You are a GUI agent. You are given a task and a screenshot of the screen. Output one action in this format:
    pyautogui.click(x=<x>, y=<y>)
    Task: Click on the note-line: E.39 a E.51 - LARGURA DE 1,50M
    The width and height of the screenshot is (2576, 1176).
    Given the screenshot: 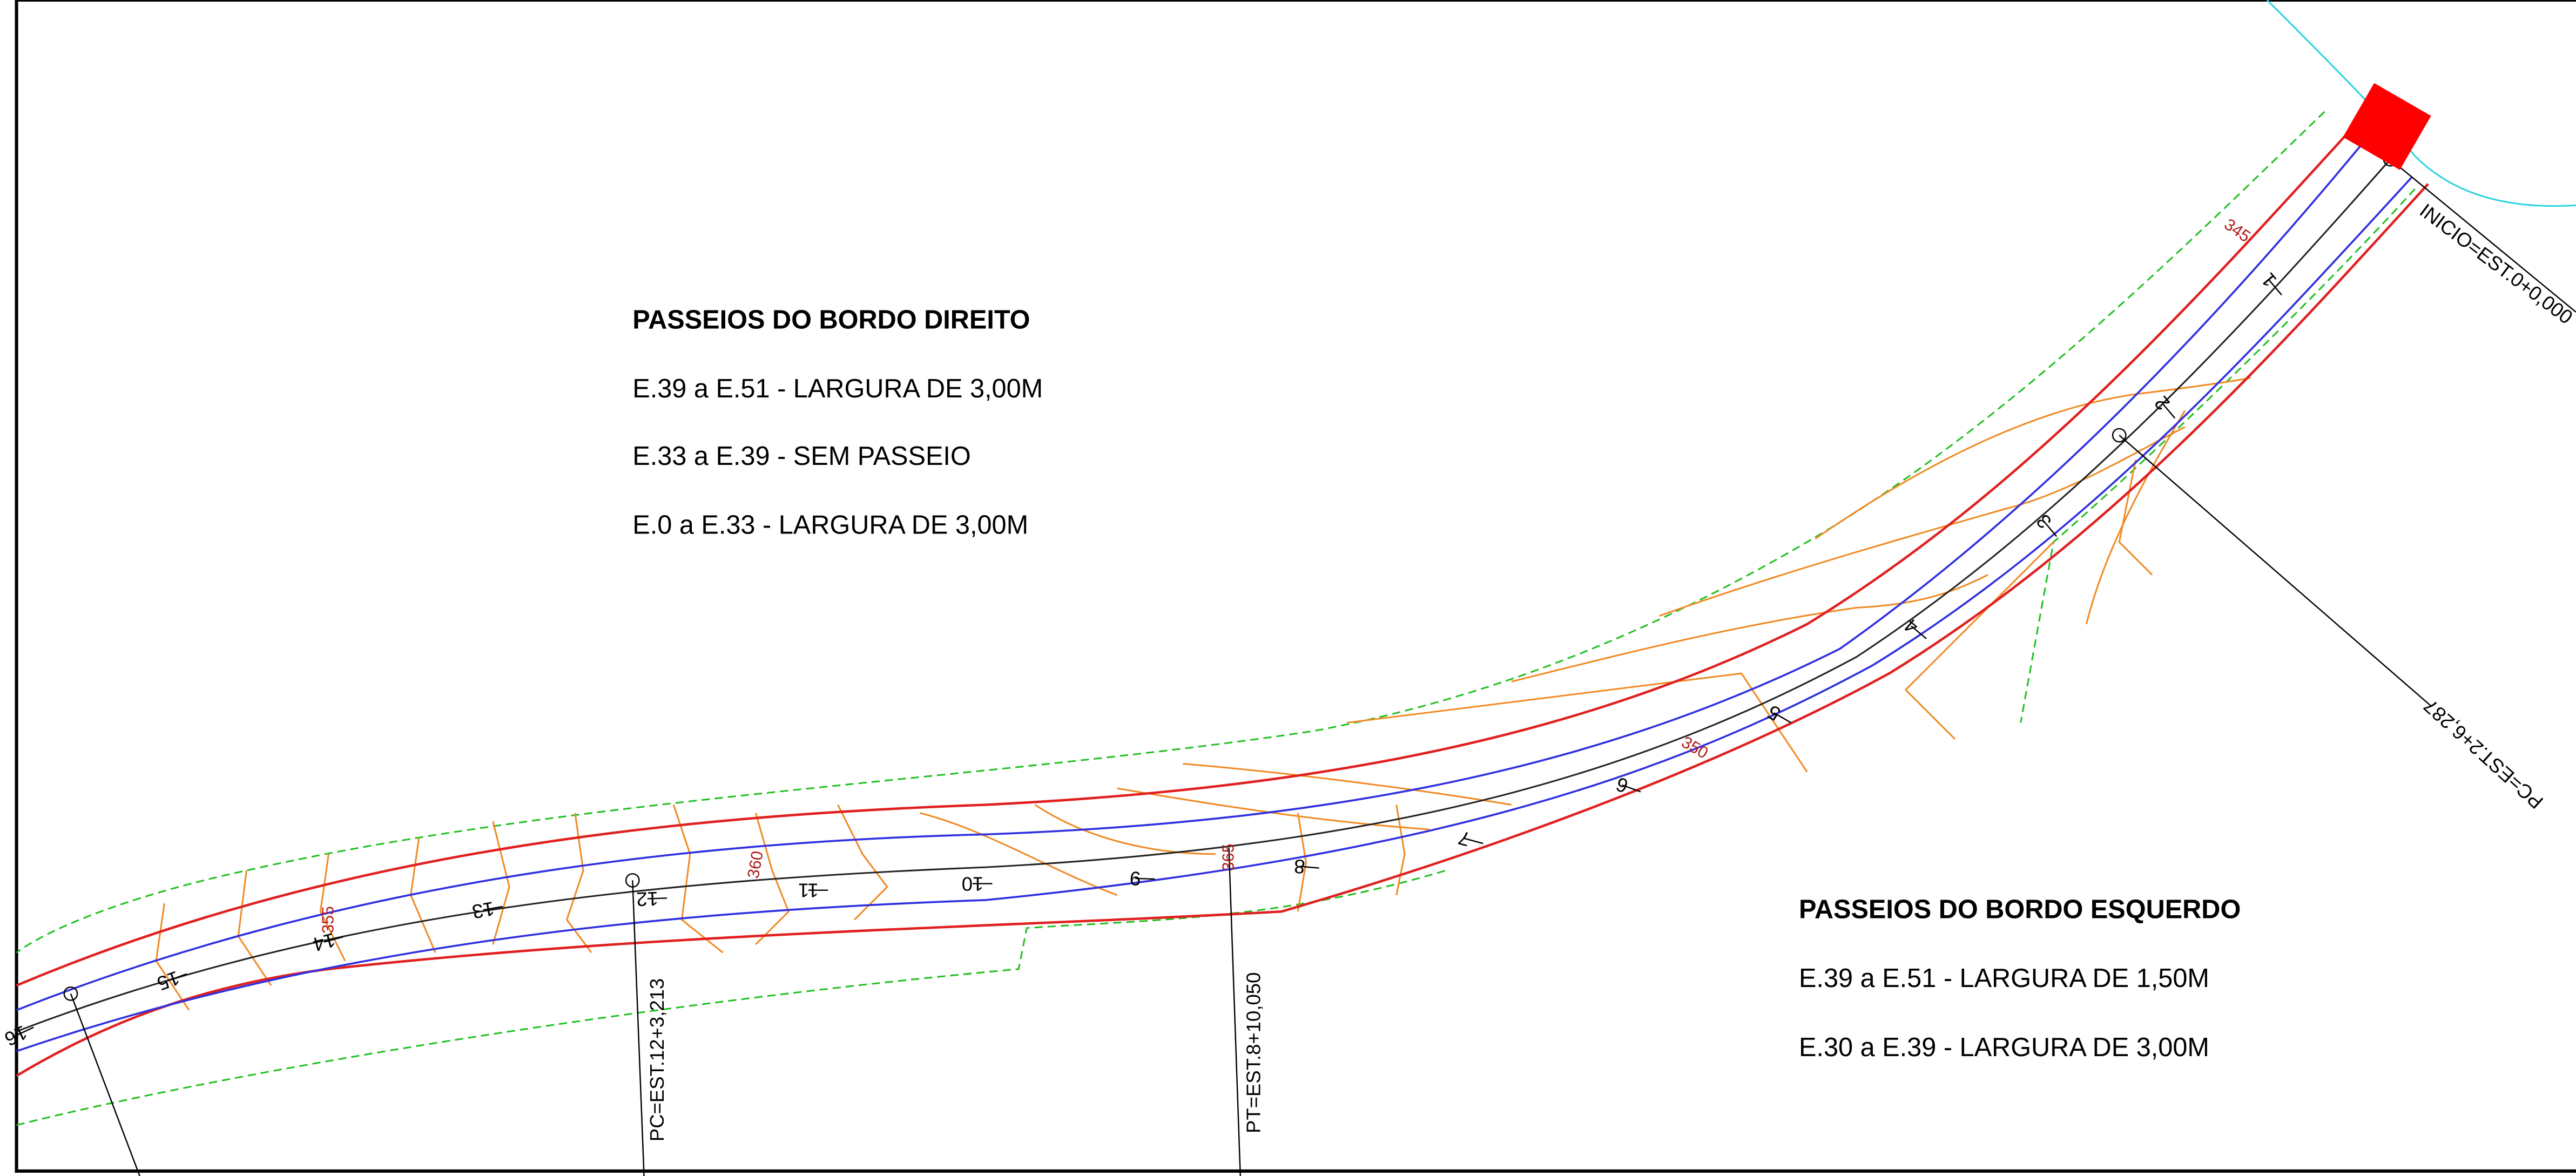 What is the action you would take?
    pyautogui.click(x=2004, y=978)
    